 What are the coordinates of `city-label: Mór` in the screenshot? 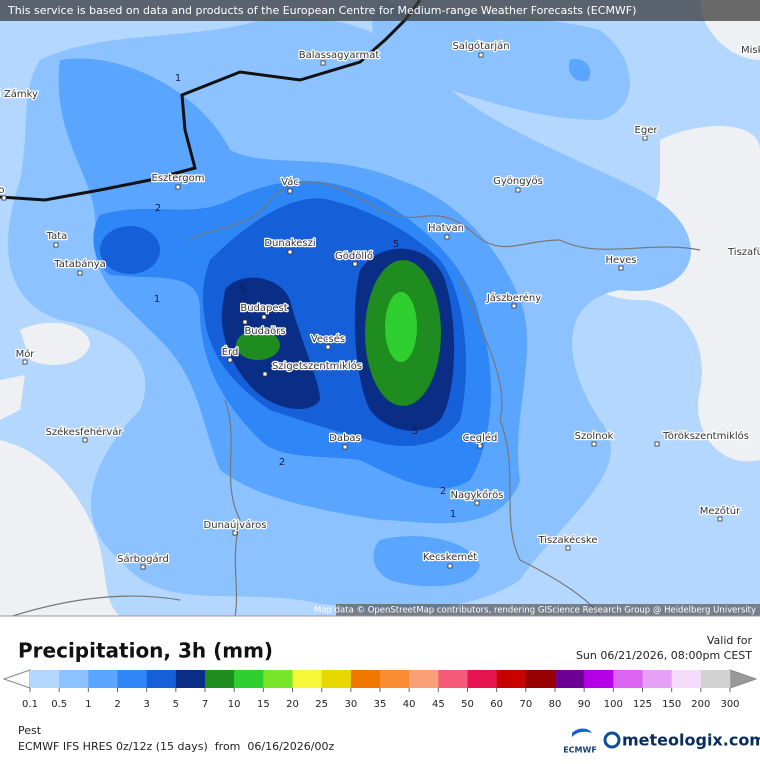 It's located at (26, 354).